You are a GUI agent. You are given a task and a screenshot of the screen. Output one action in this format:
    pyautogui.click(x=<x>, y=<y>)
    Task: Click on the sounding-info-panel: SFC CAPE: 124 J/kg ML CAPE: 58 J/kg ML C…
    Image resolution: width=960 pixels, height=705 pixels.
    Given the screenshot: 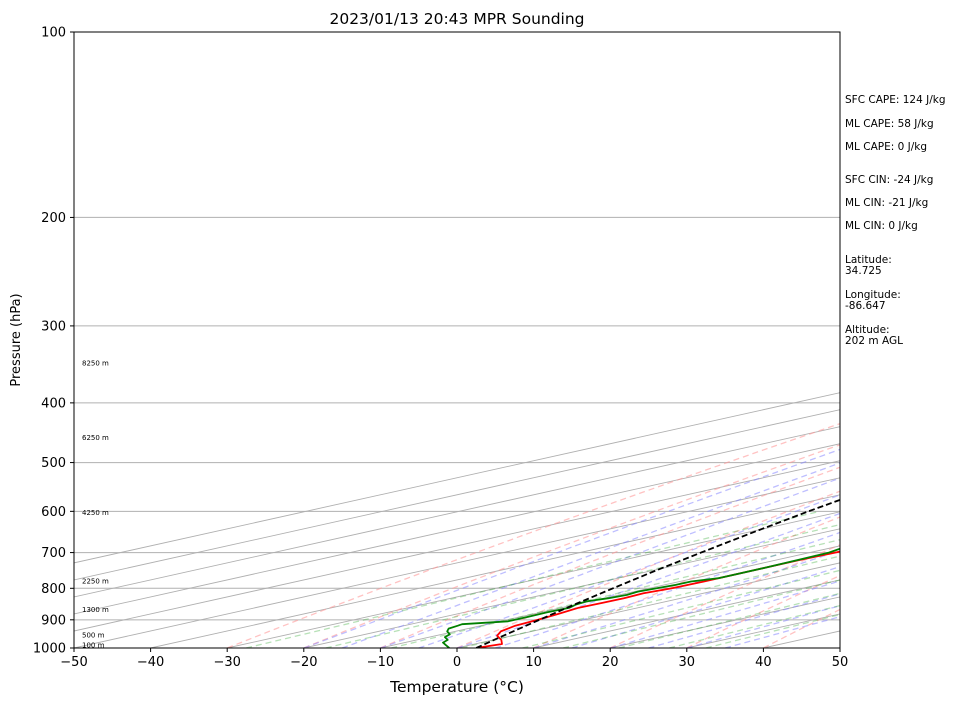 What is the action you would take?
    pyautogui.click(x=902, y=352)
    